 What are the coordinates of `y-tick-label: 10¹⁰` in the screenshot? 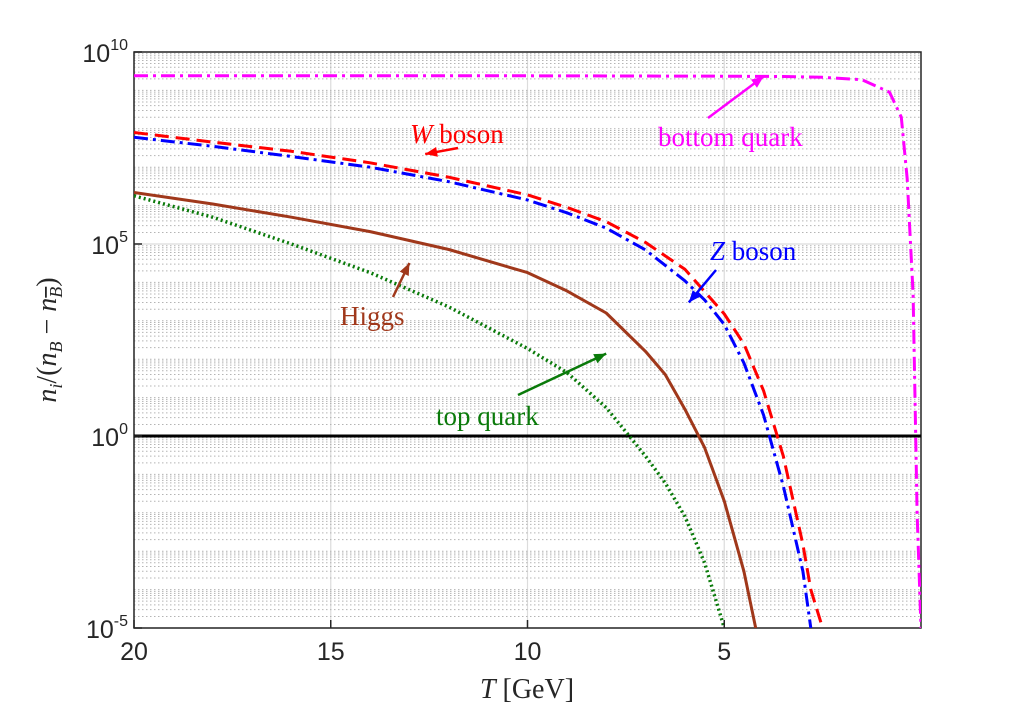 It's located at (105, 52).